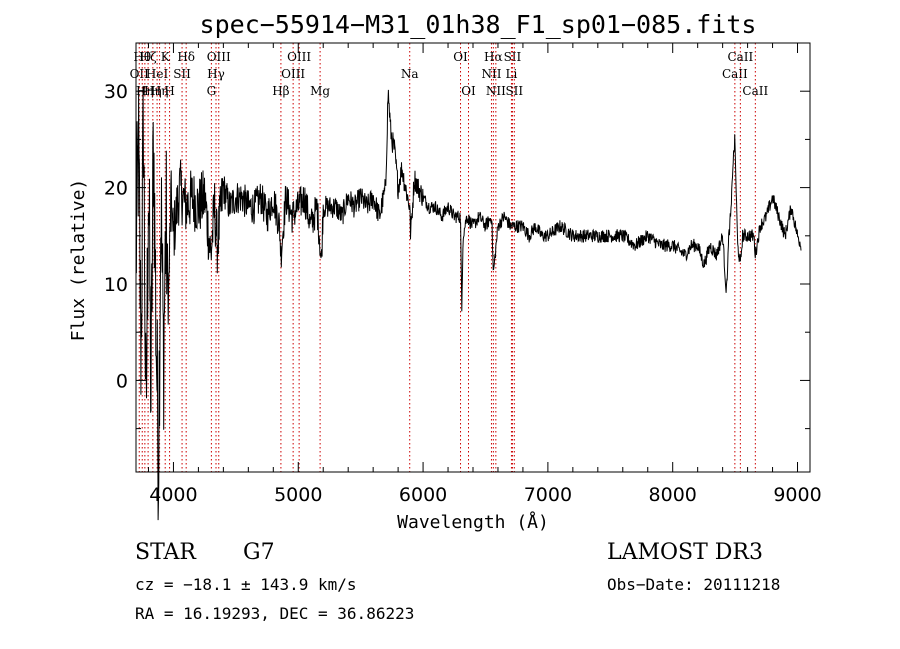 This screenshot has height=649, width=900. I want to click on line-label-24: Li, so click(512, 74).